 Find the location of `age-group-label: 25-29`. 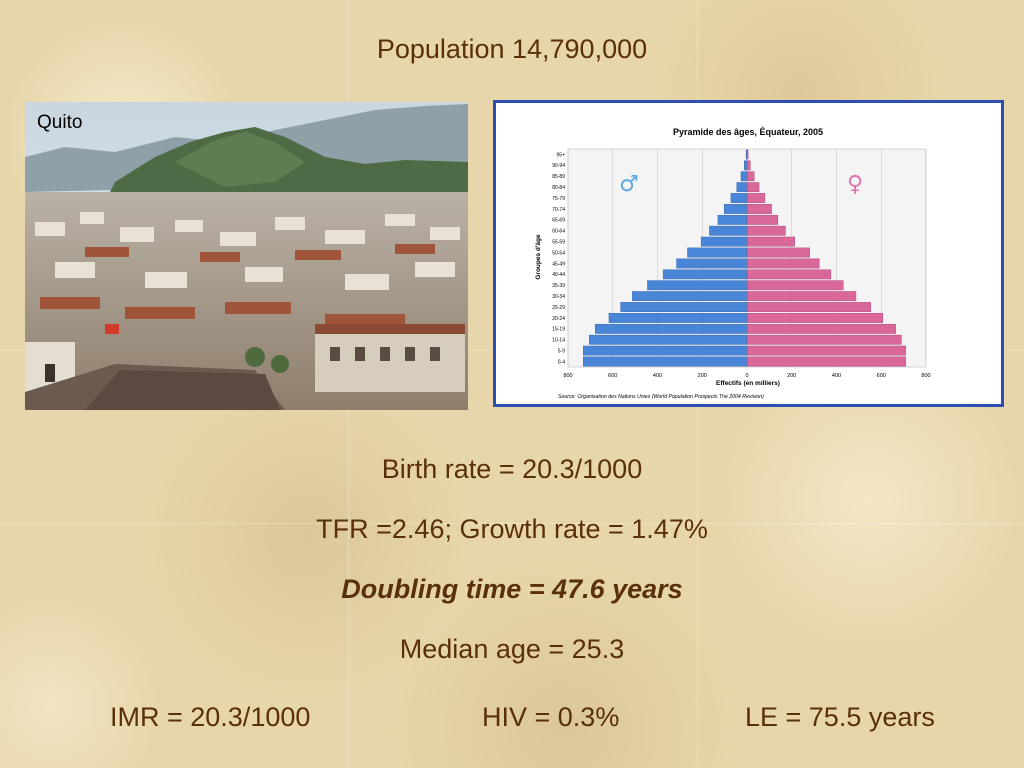

age-group-label: 25-29 is located at coordinates (558, 308).